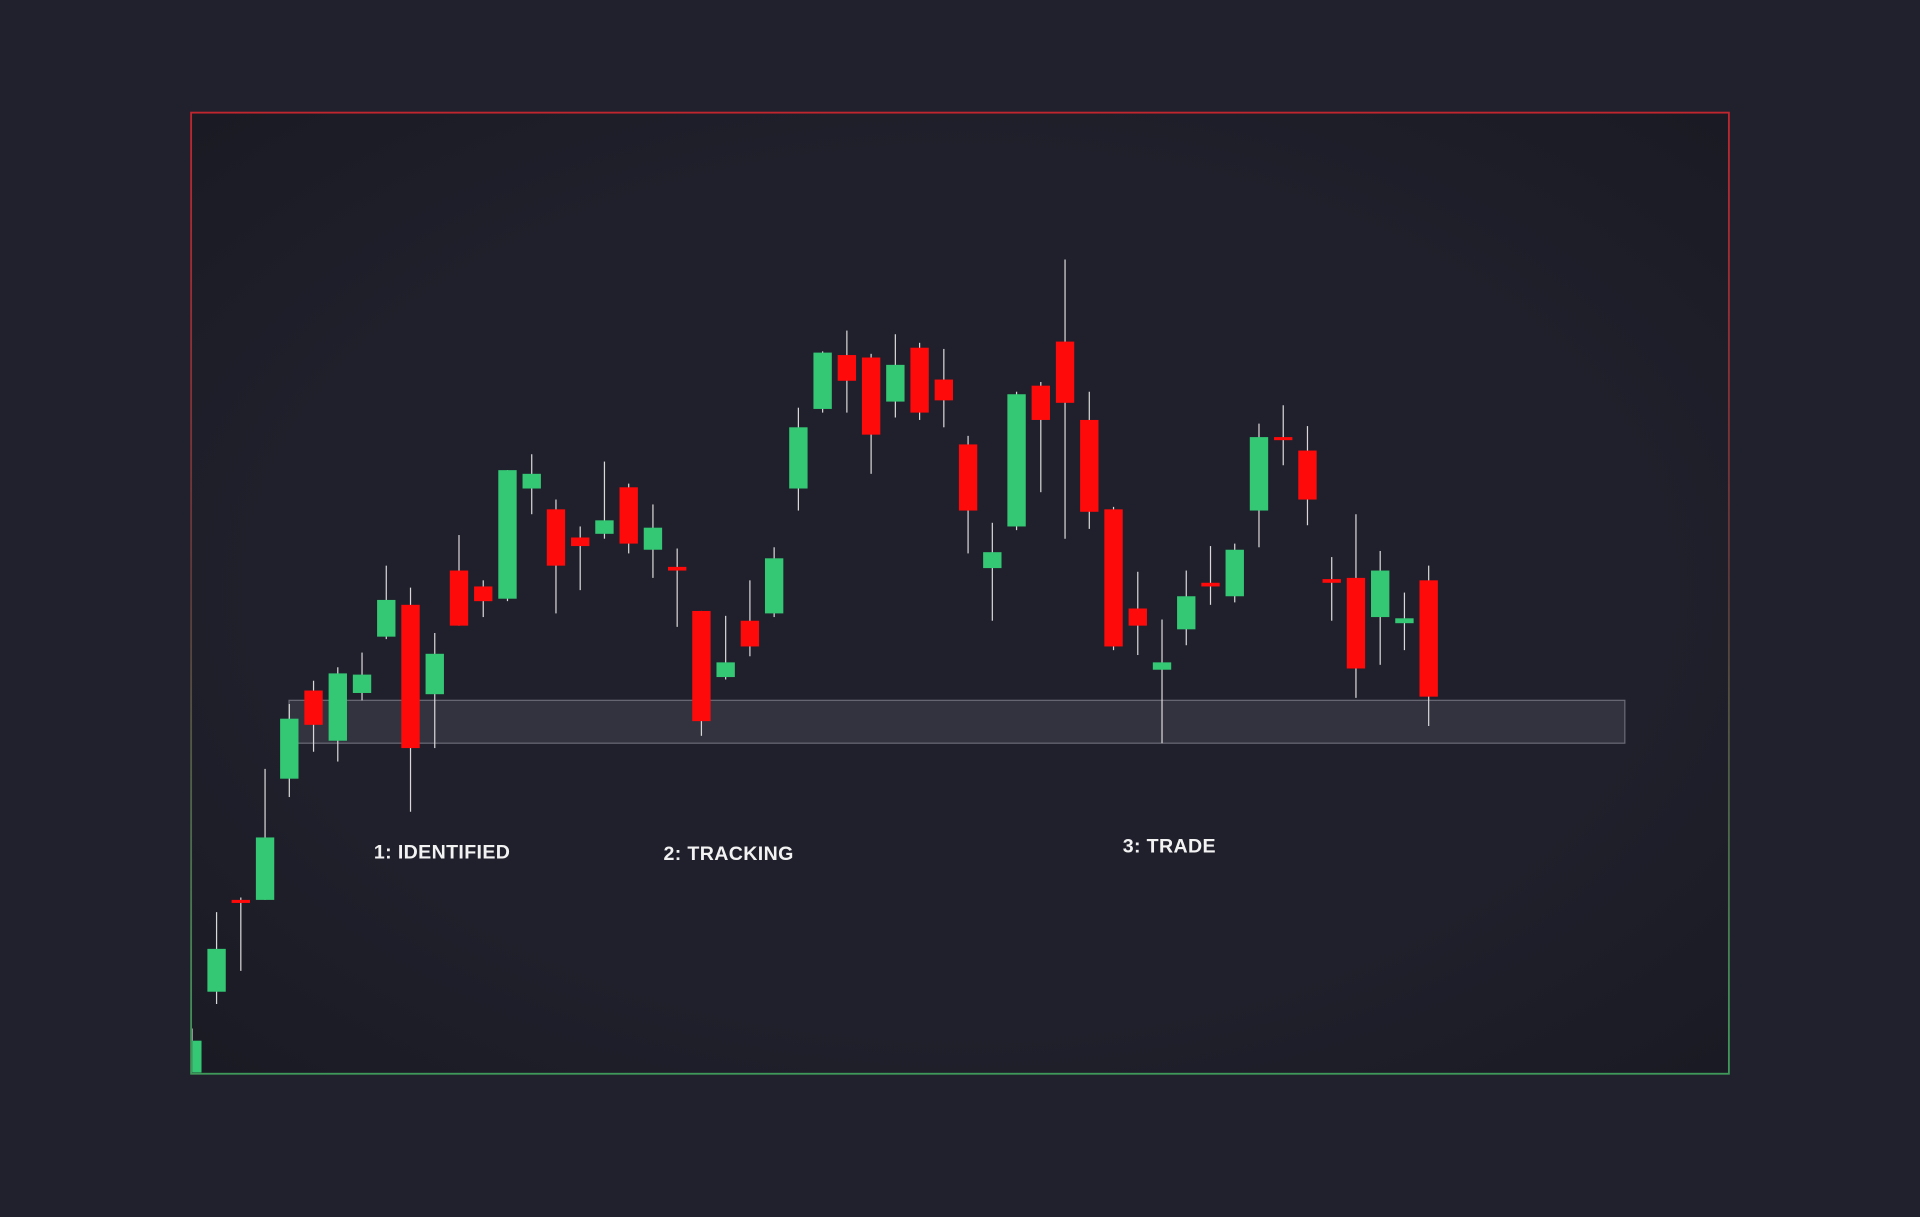 The width and height of the screenshot is (1920, 1217). What do you see at coordinates (957, 721) in the screenshot?
I see `support-zone` at bounding box center [957, 721].